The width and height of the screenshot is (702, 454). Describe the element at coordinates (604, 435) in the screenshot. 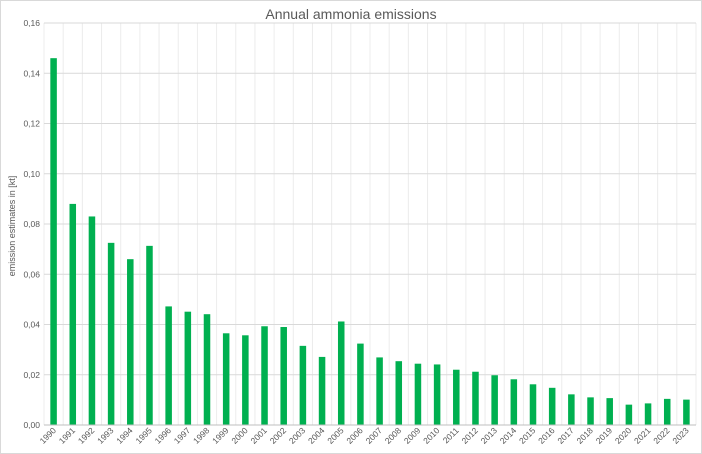

I see `x-tick-label: 2019` at that location.